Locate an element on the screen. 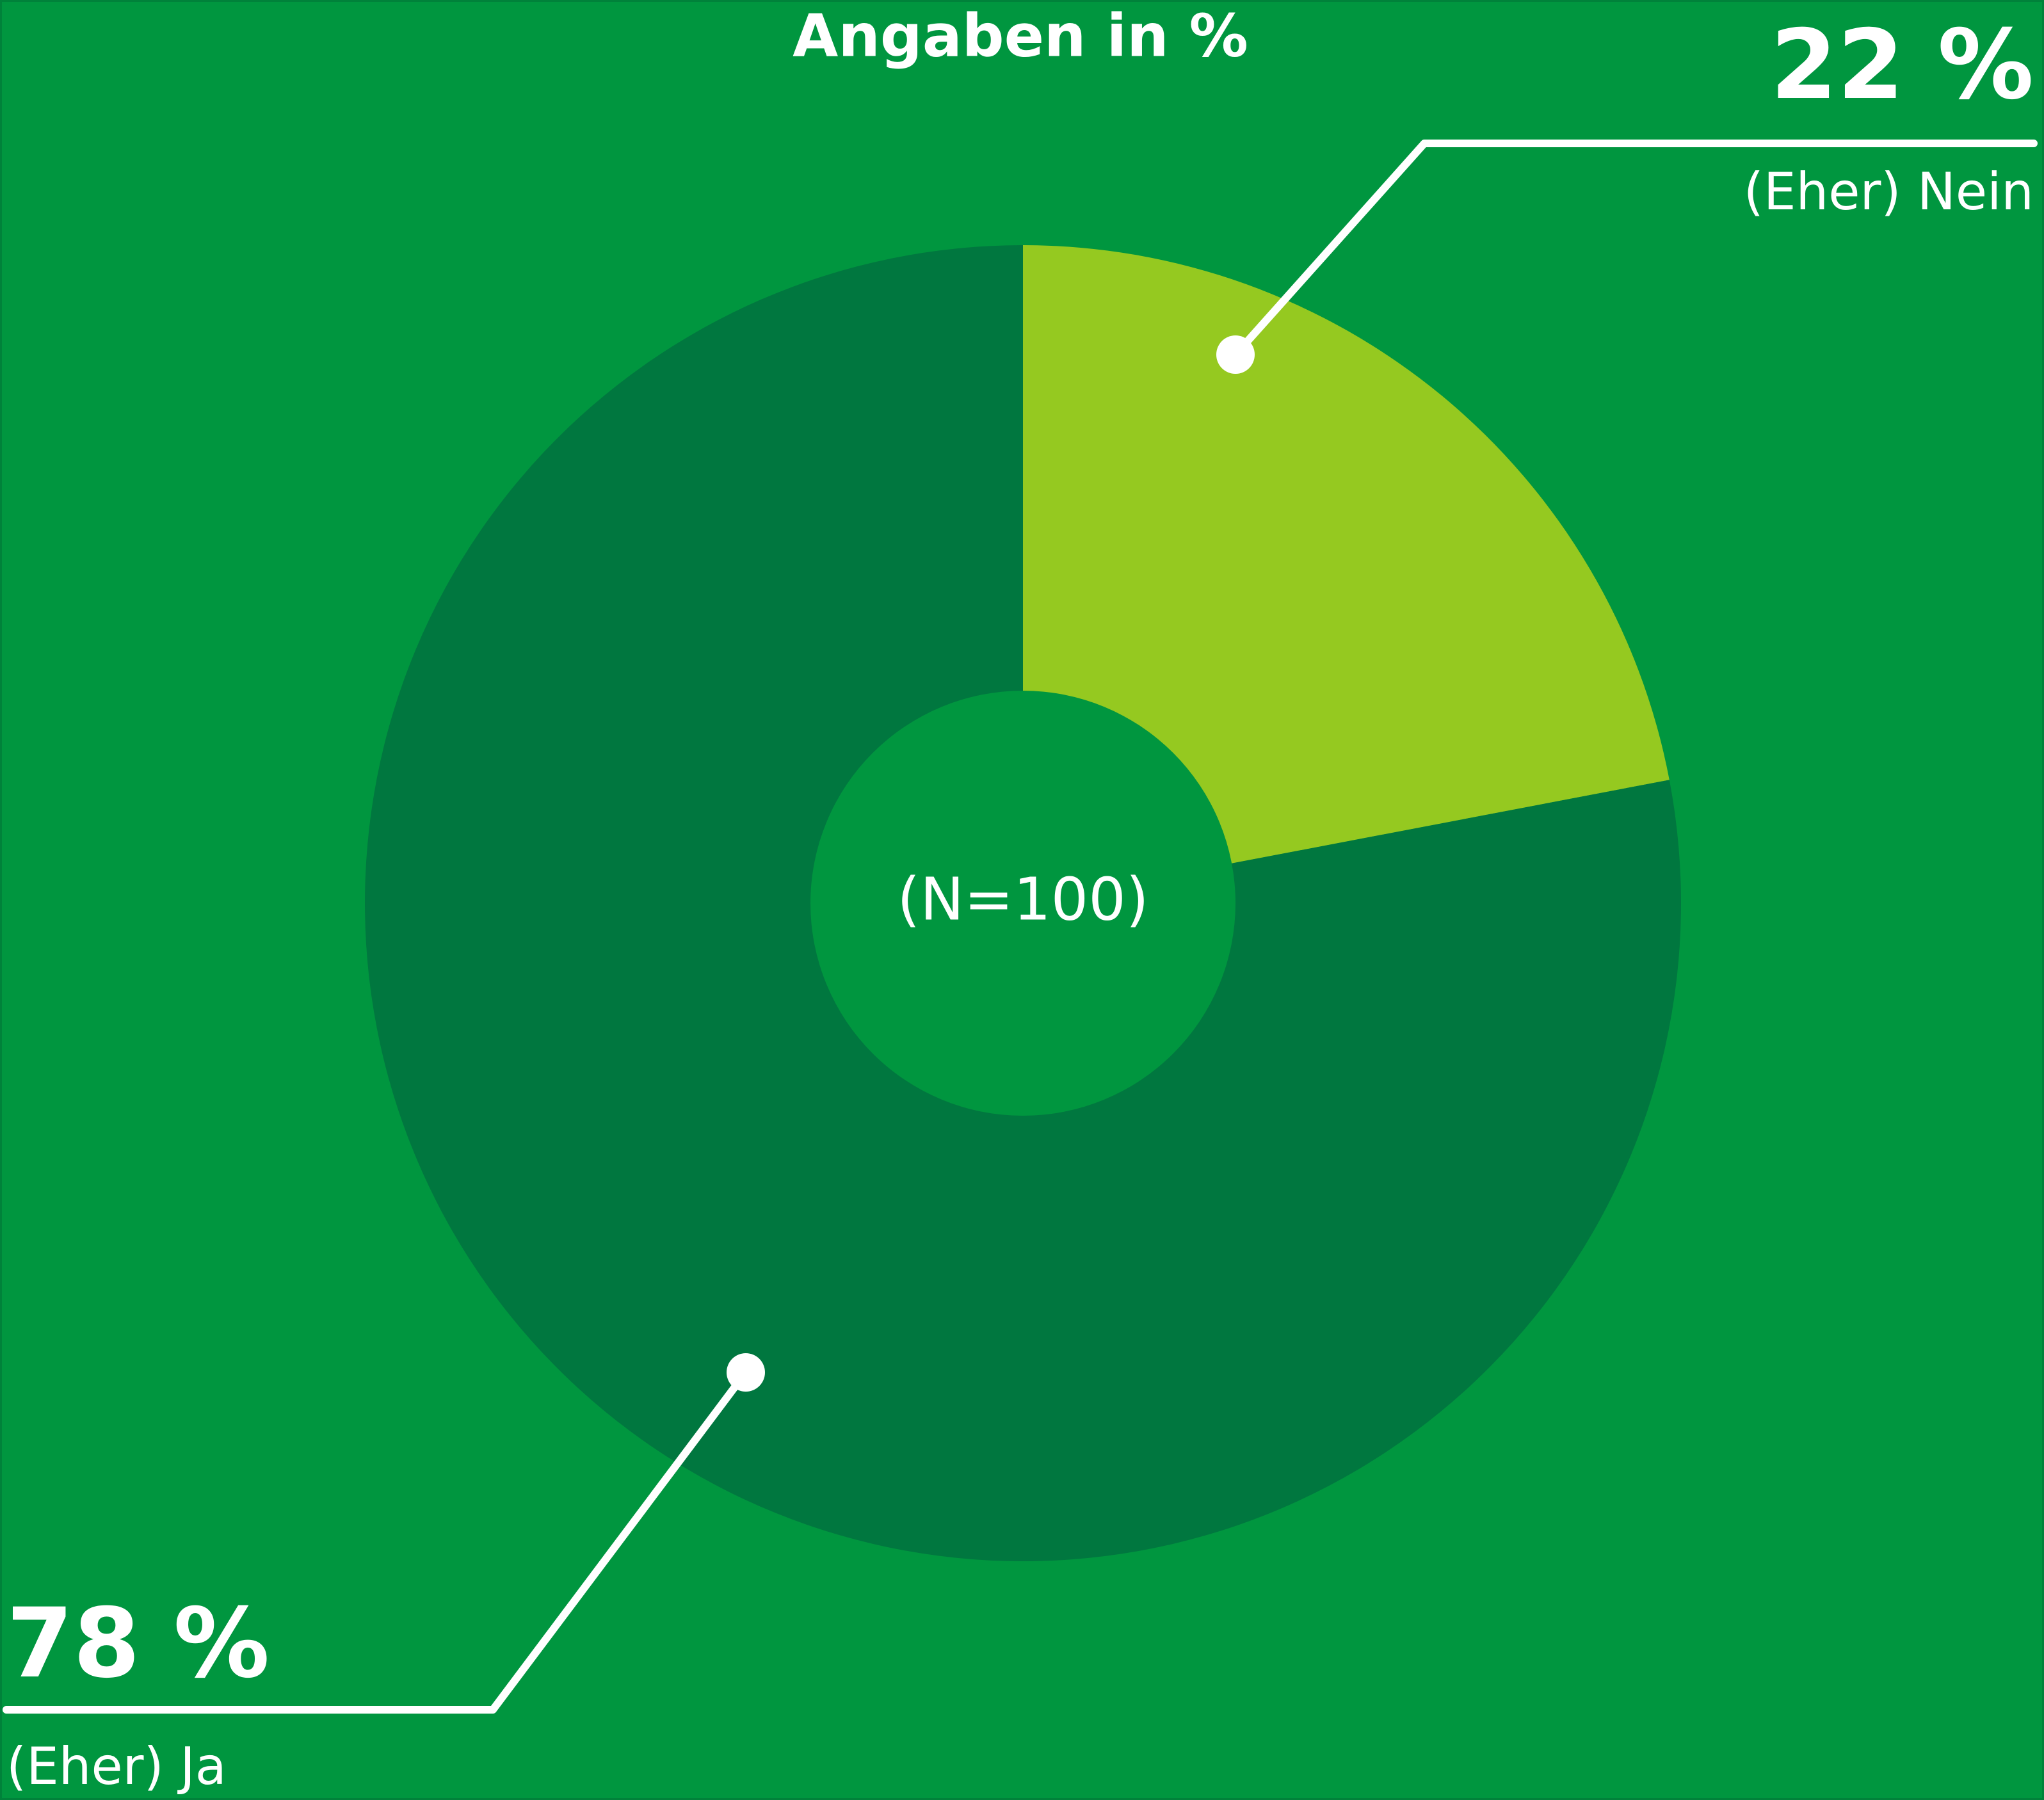 The height and width of the screenshot is (1800, 2044). category-label: (Eher) Ja is located at coordinates (116, 1766).